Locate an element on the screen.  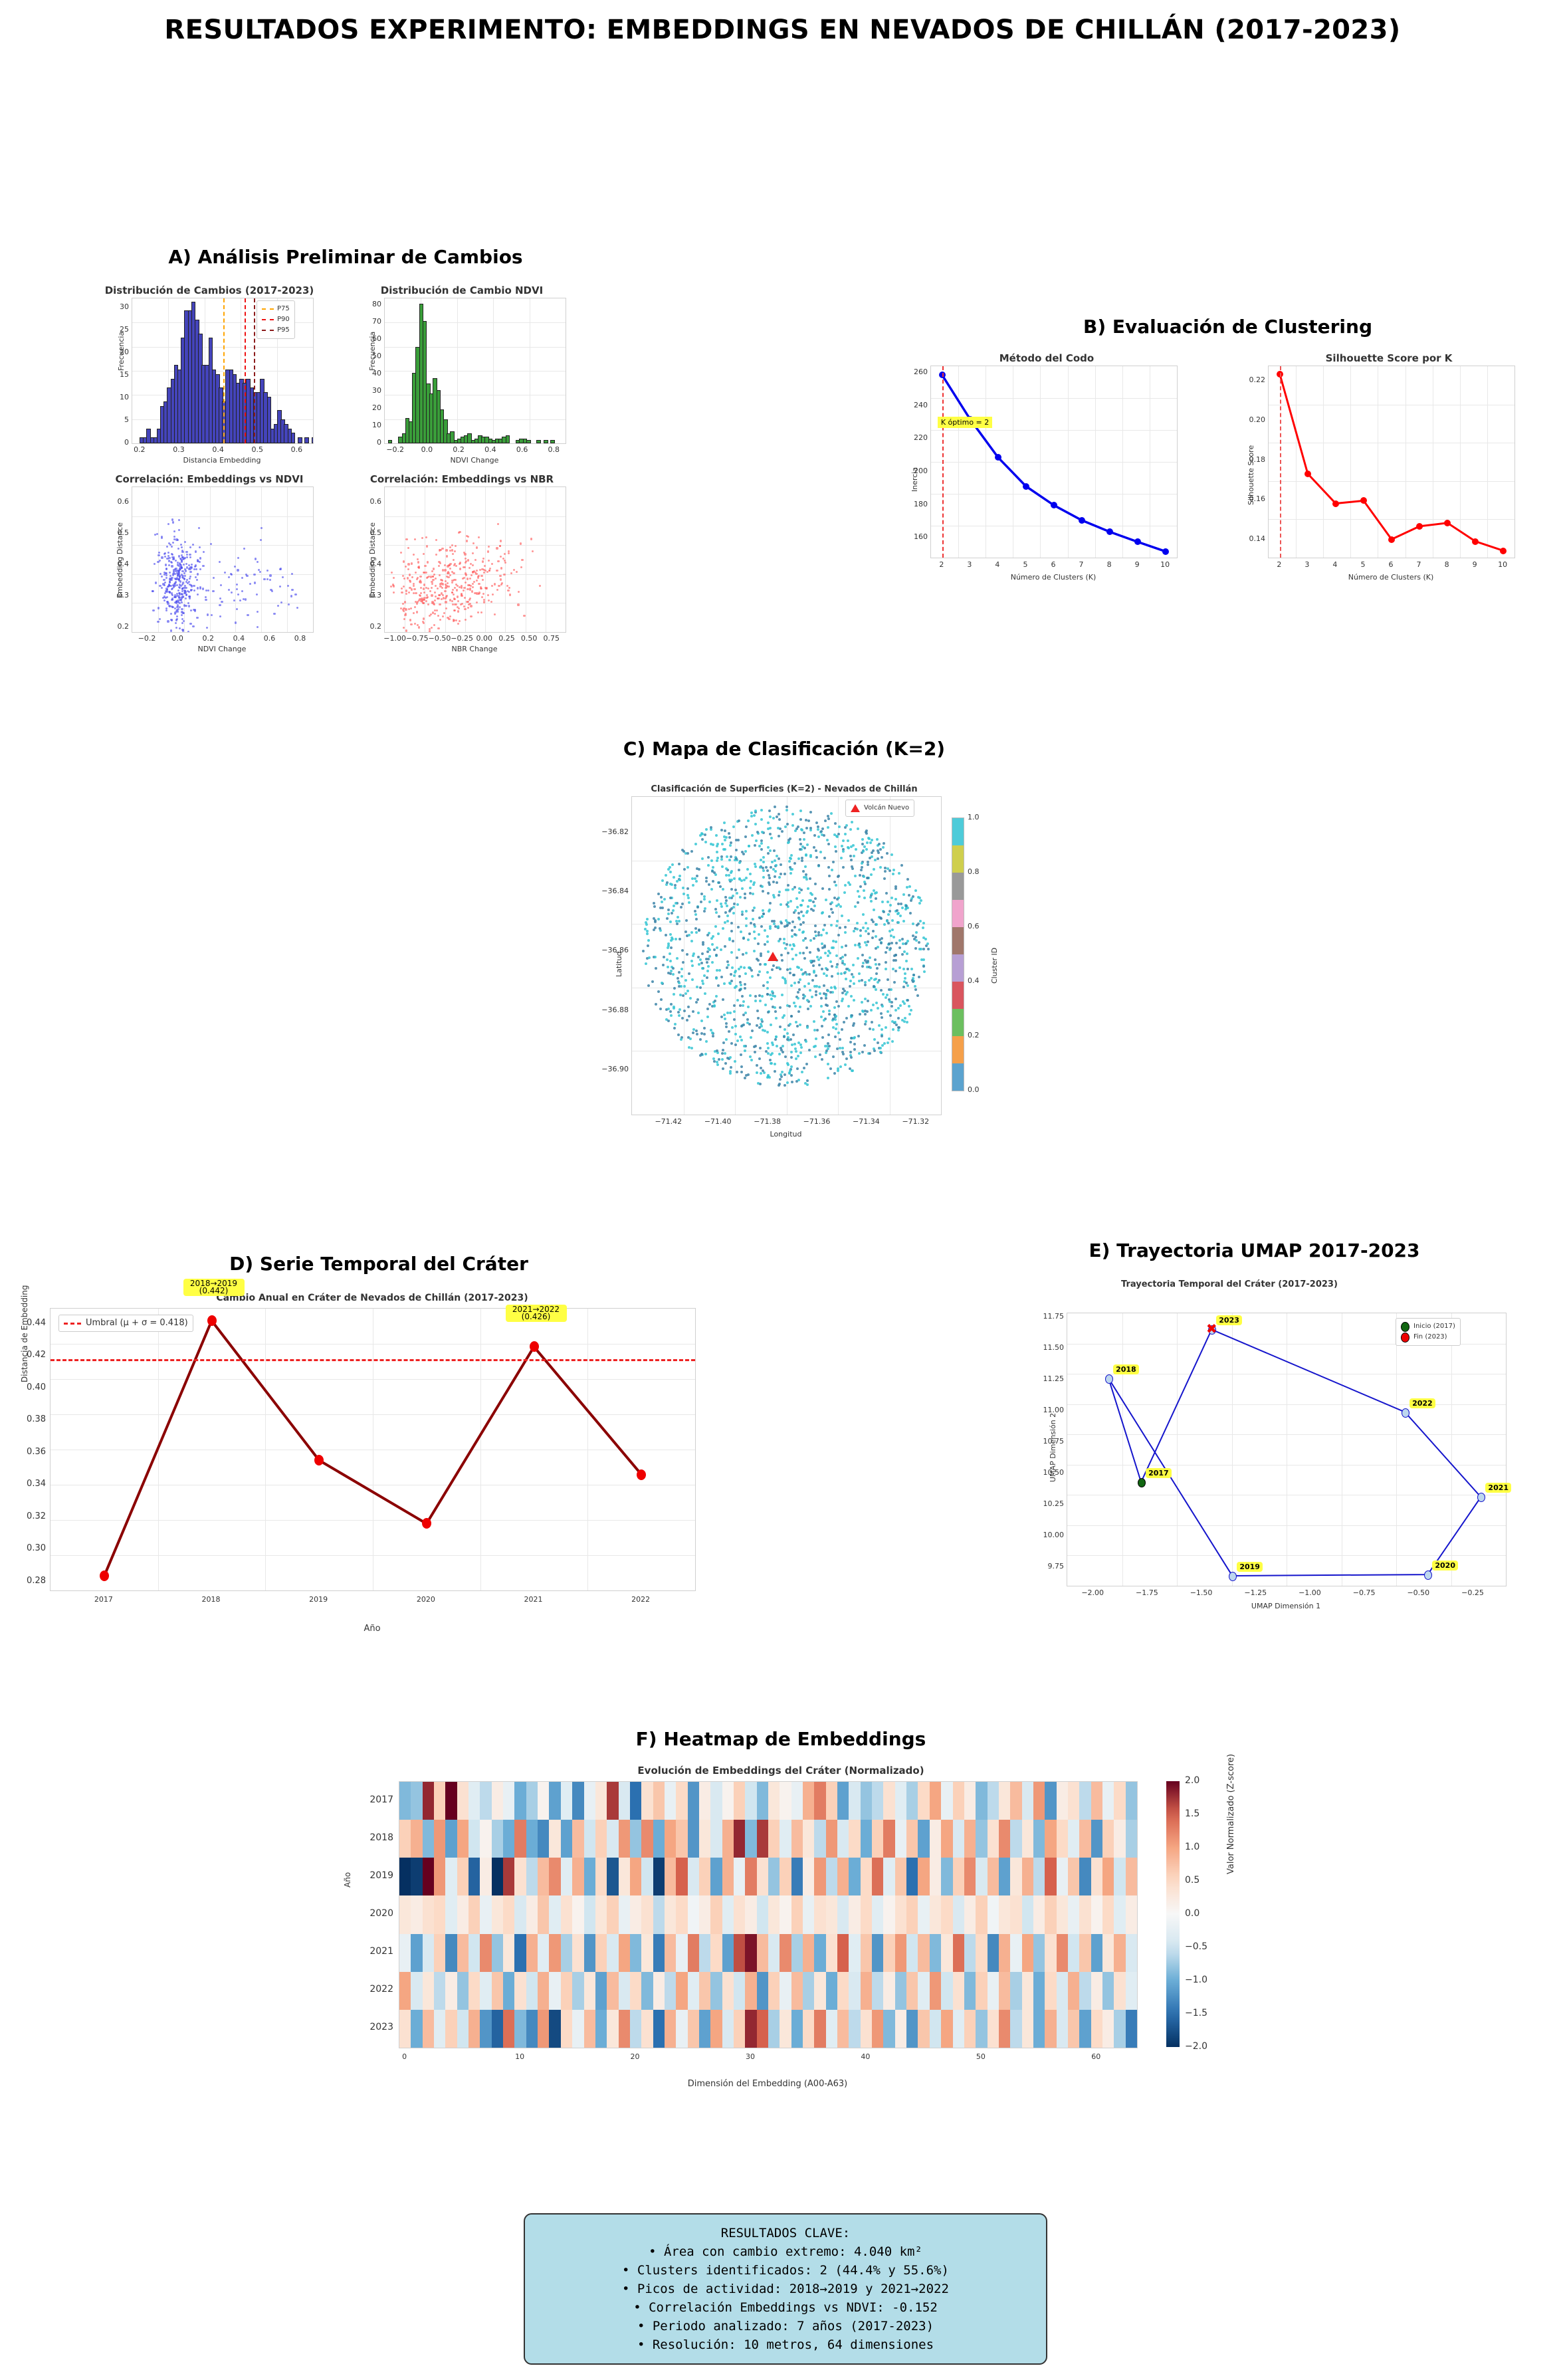
gridline-h is located at coordinates (475, 347).